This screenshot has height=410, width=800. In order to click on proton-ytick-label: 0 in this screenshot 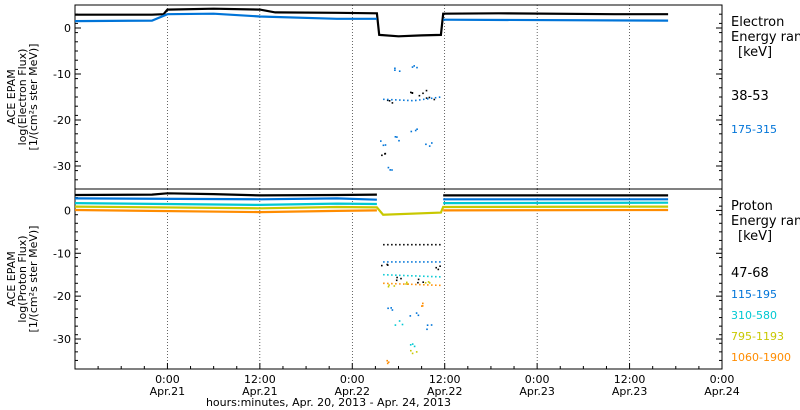, I will do `click(67, 210)`.